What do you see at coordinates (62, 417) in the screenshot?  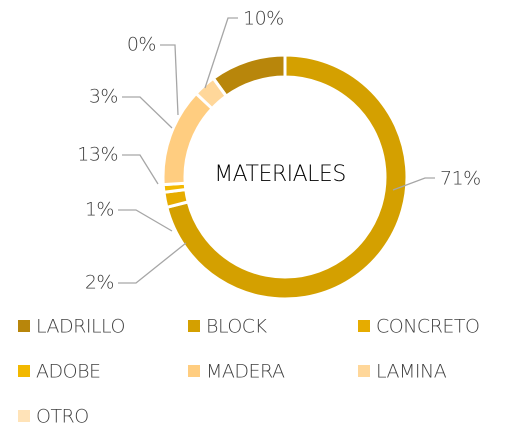 I see `legend-label: OTRO` at bounding box center [62, 417].